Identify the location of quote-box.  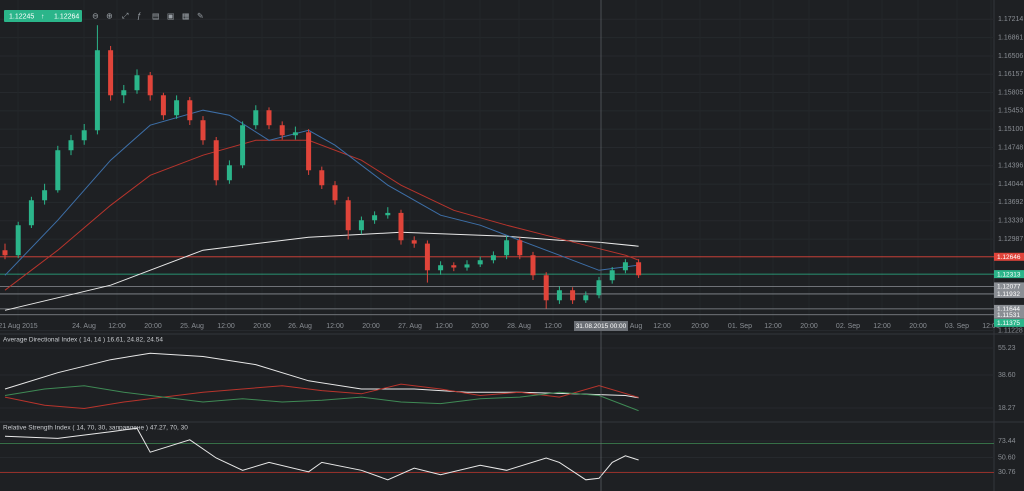
(43, 16).